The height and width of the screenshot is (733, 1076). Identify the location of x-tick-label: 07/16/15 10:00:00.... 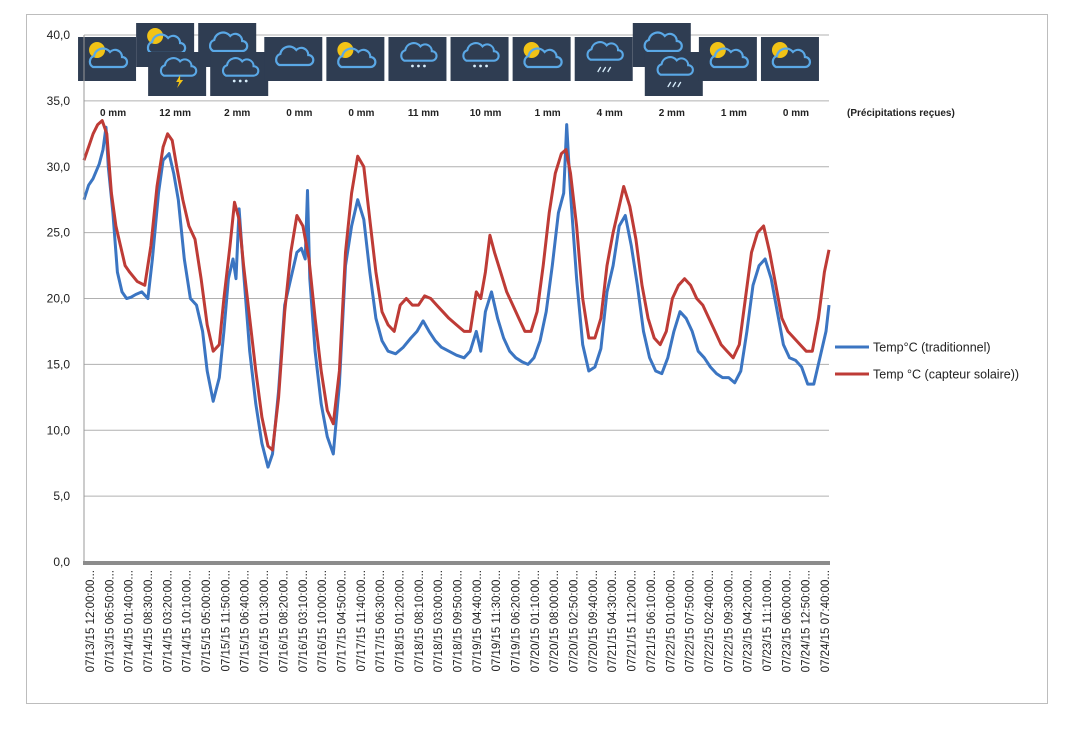
(323, 621).